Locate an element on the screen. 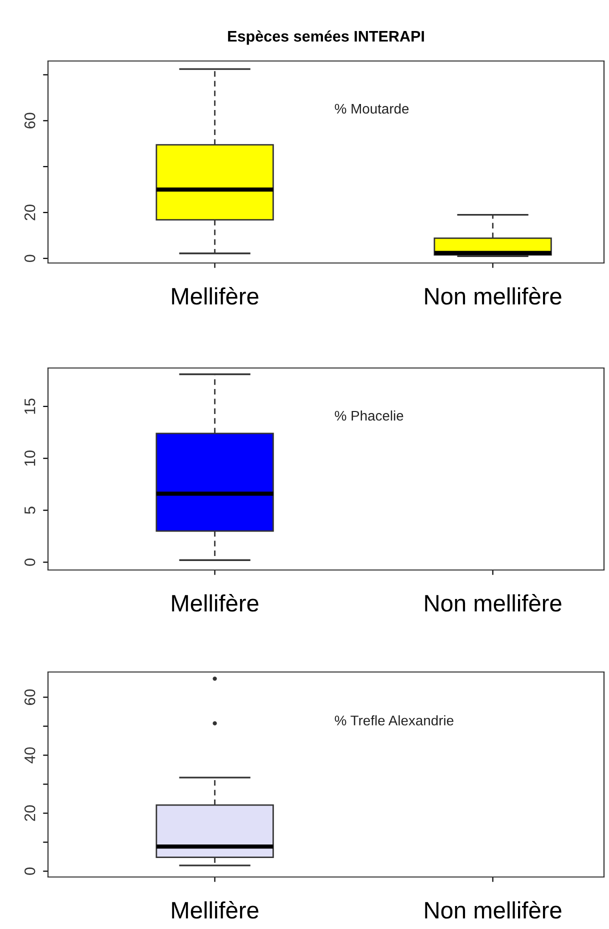 The image size is (609, 929). annotation: % Trefle Alexandrie is located at coordinates (394, 720).